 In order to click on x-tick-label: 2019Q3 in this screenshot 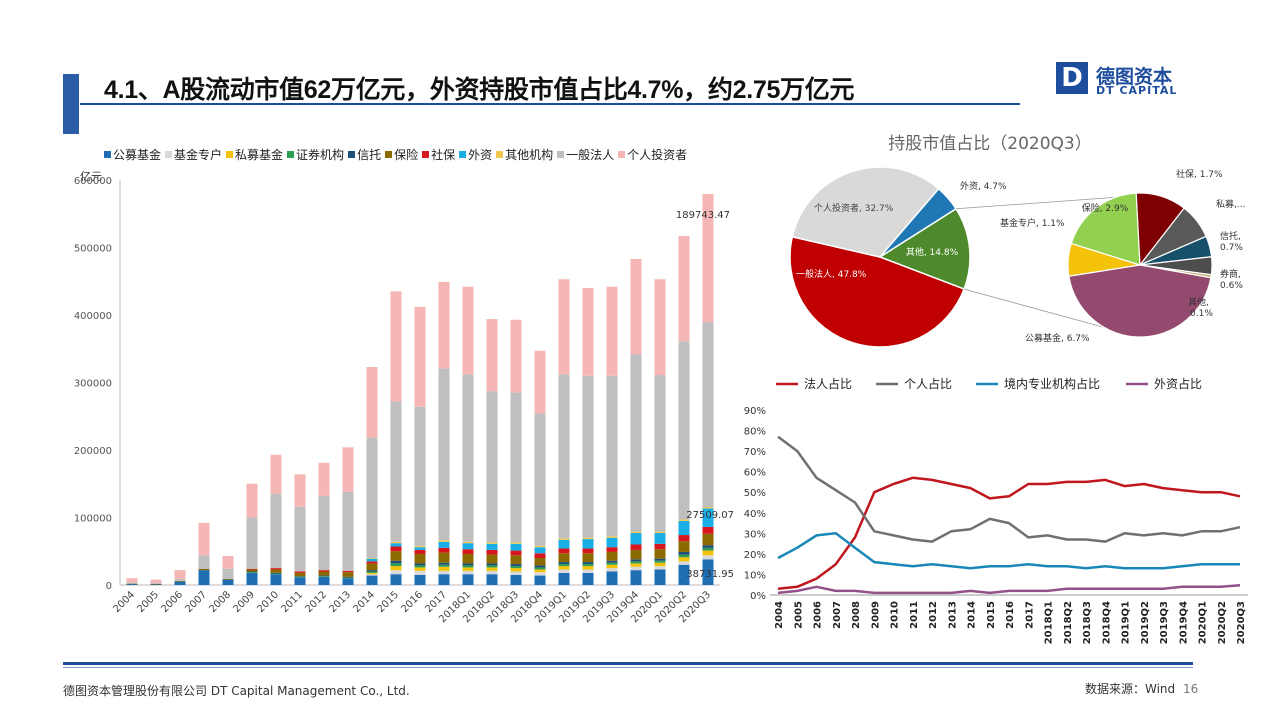, I will do `click(1164, 622)`.